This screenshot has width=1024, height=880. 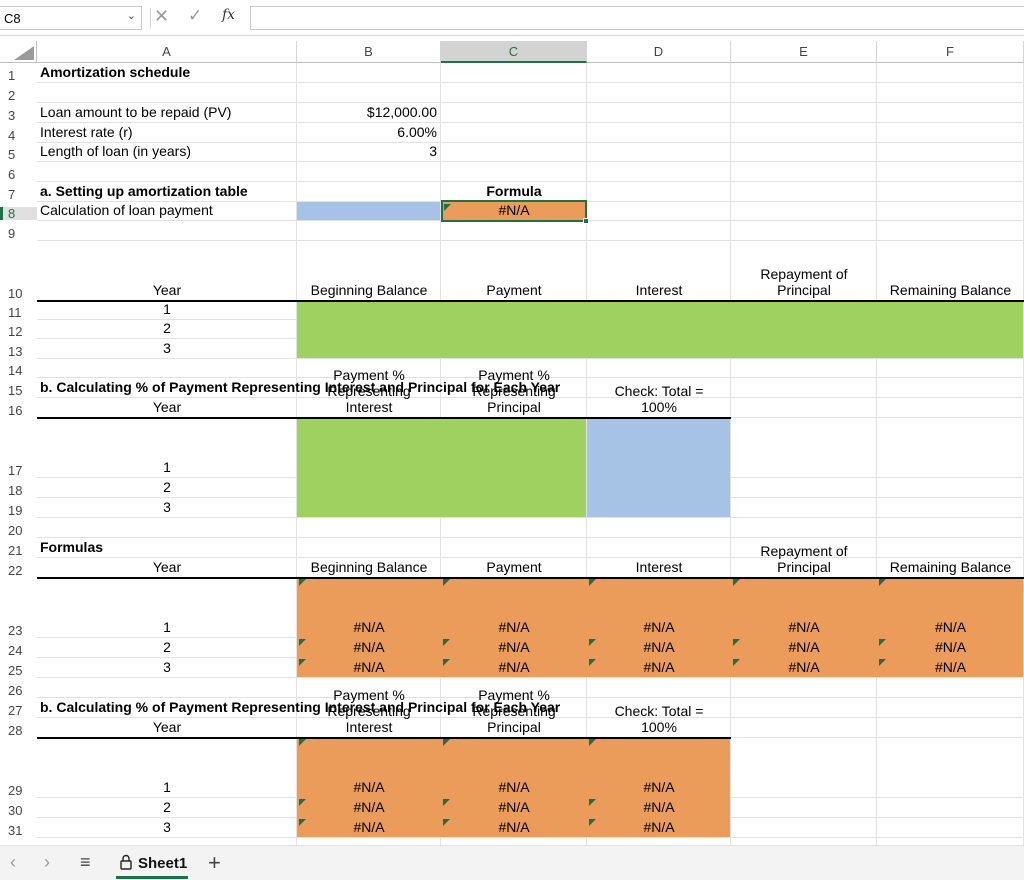 I want to click on row-header-32: 32, so click(x=18, y=844).